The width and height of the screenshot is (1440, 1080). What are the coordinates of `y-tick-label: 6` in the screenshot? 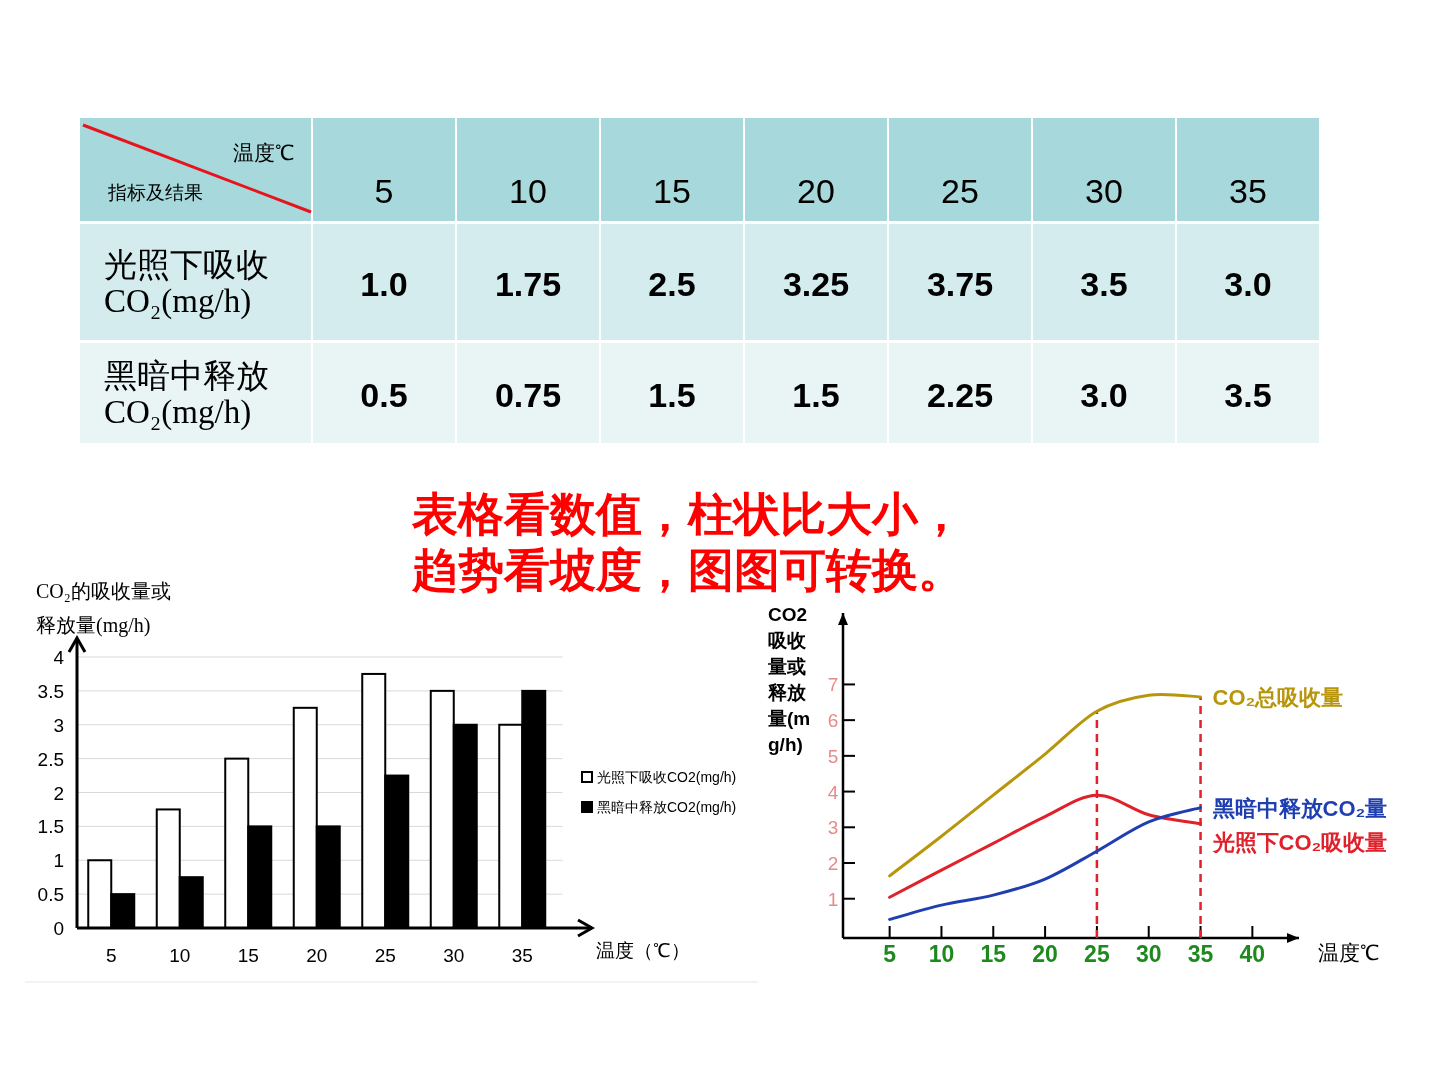 It's located at (833, 721).